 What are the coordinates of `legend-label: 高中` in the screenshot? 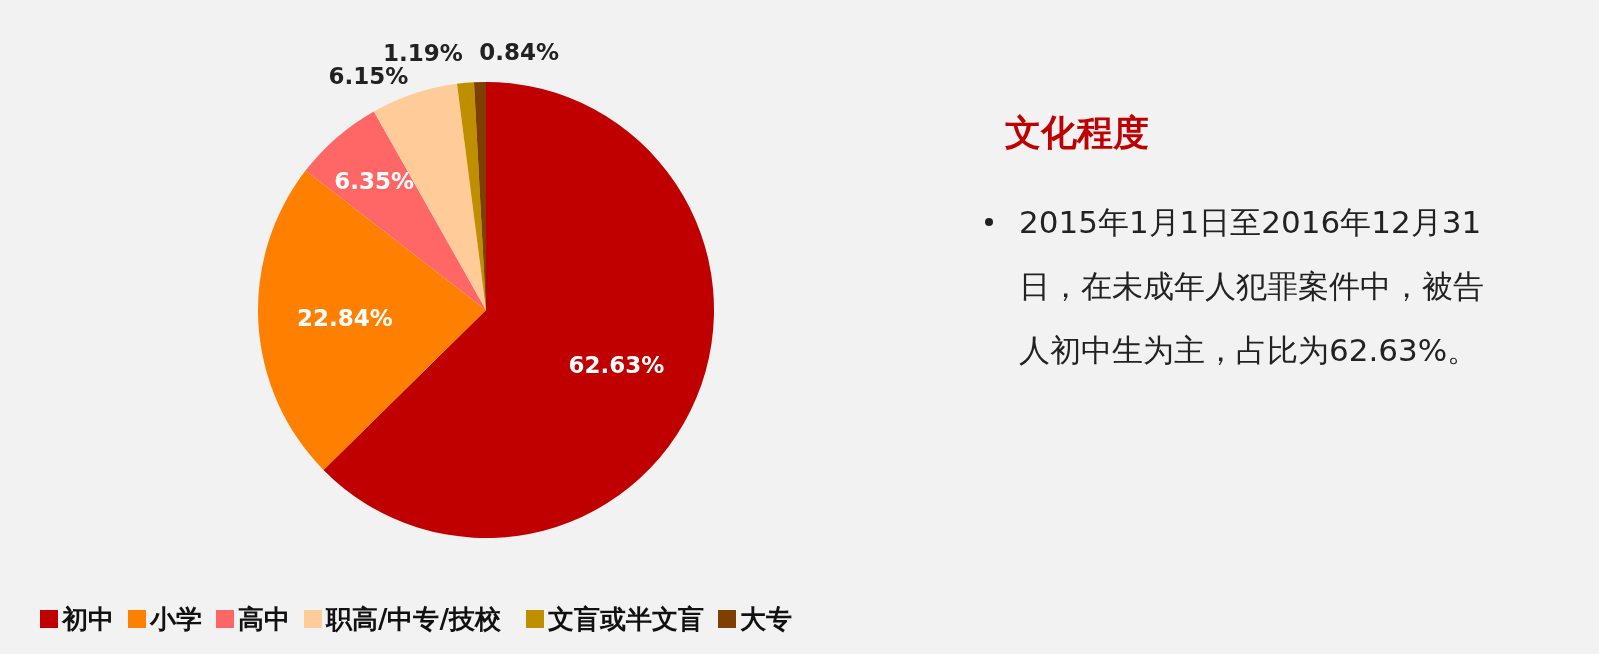 It's located at (264, 619).